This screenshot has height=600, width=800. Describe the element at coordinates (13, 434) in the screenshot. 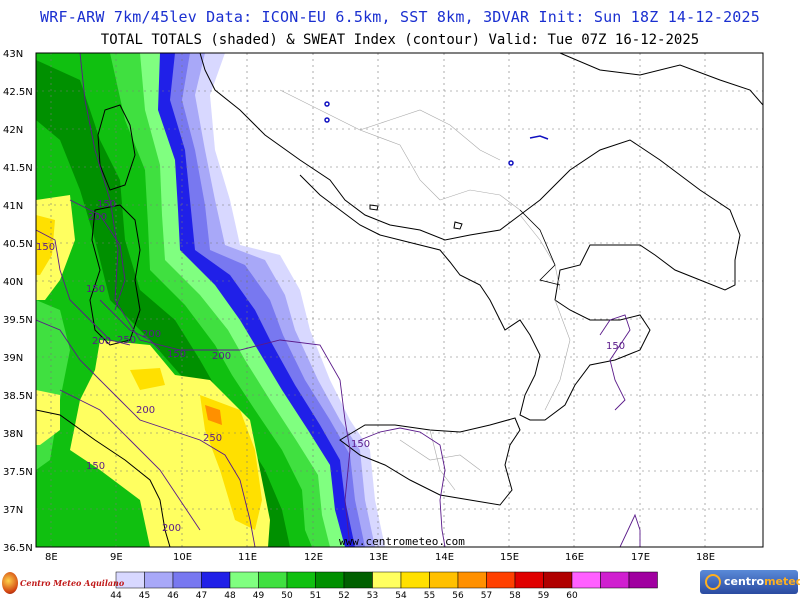

I see `lat-label: 38N` at that location.